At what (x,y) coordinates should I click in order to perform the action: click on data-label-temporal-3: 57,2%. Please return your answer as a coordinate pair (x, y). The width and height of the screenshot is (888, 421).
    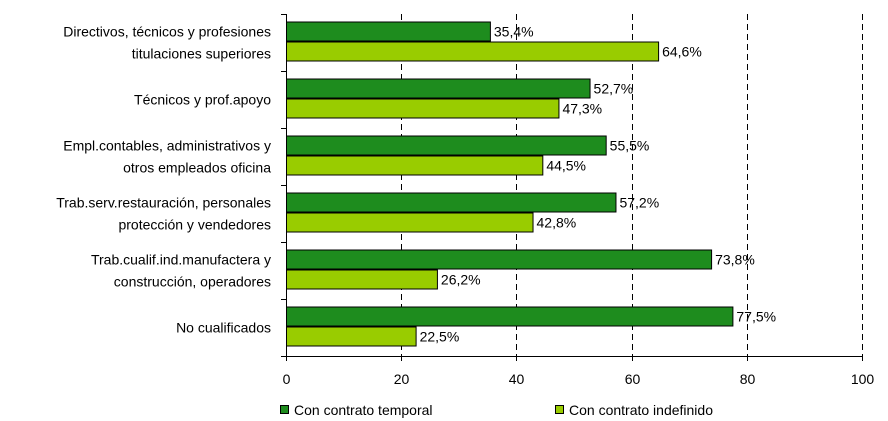
    Looking at the image, I should click on (639, 203).